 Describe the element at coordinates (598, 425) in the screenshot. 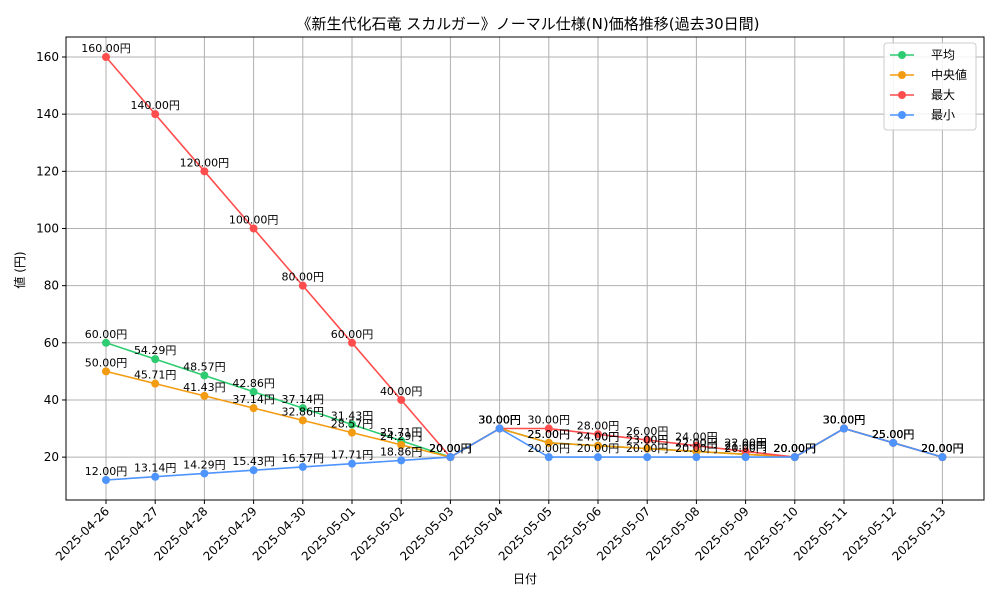

I see `data-label: 28.00円` at that location.